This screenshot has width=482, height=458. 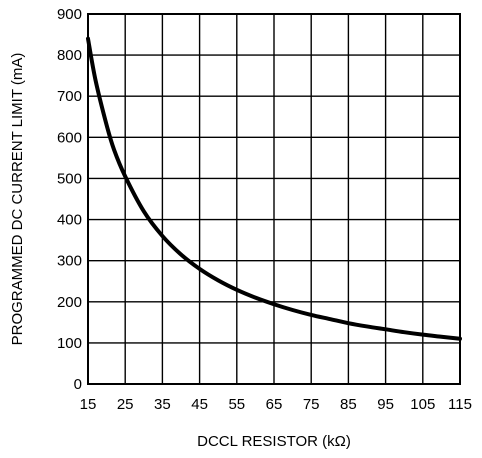 I want to click on x-tick-label: 25, so click(x=125, y=404).